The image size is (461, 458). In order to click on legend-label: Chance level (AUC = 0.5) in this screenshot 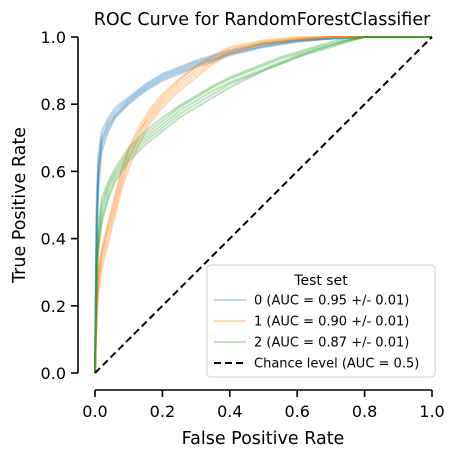, I will do `click(336, 364)`.